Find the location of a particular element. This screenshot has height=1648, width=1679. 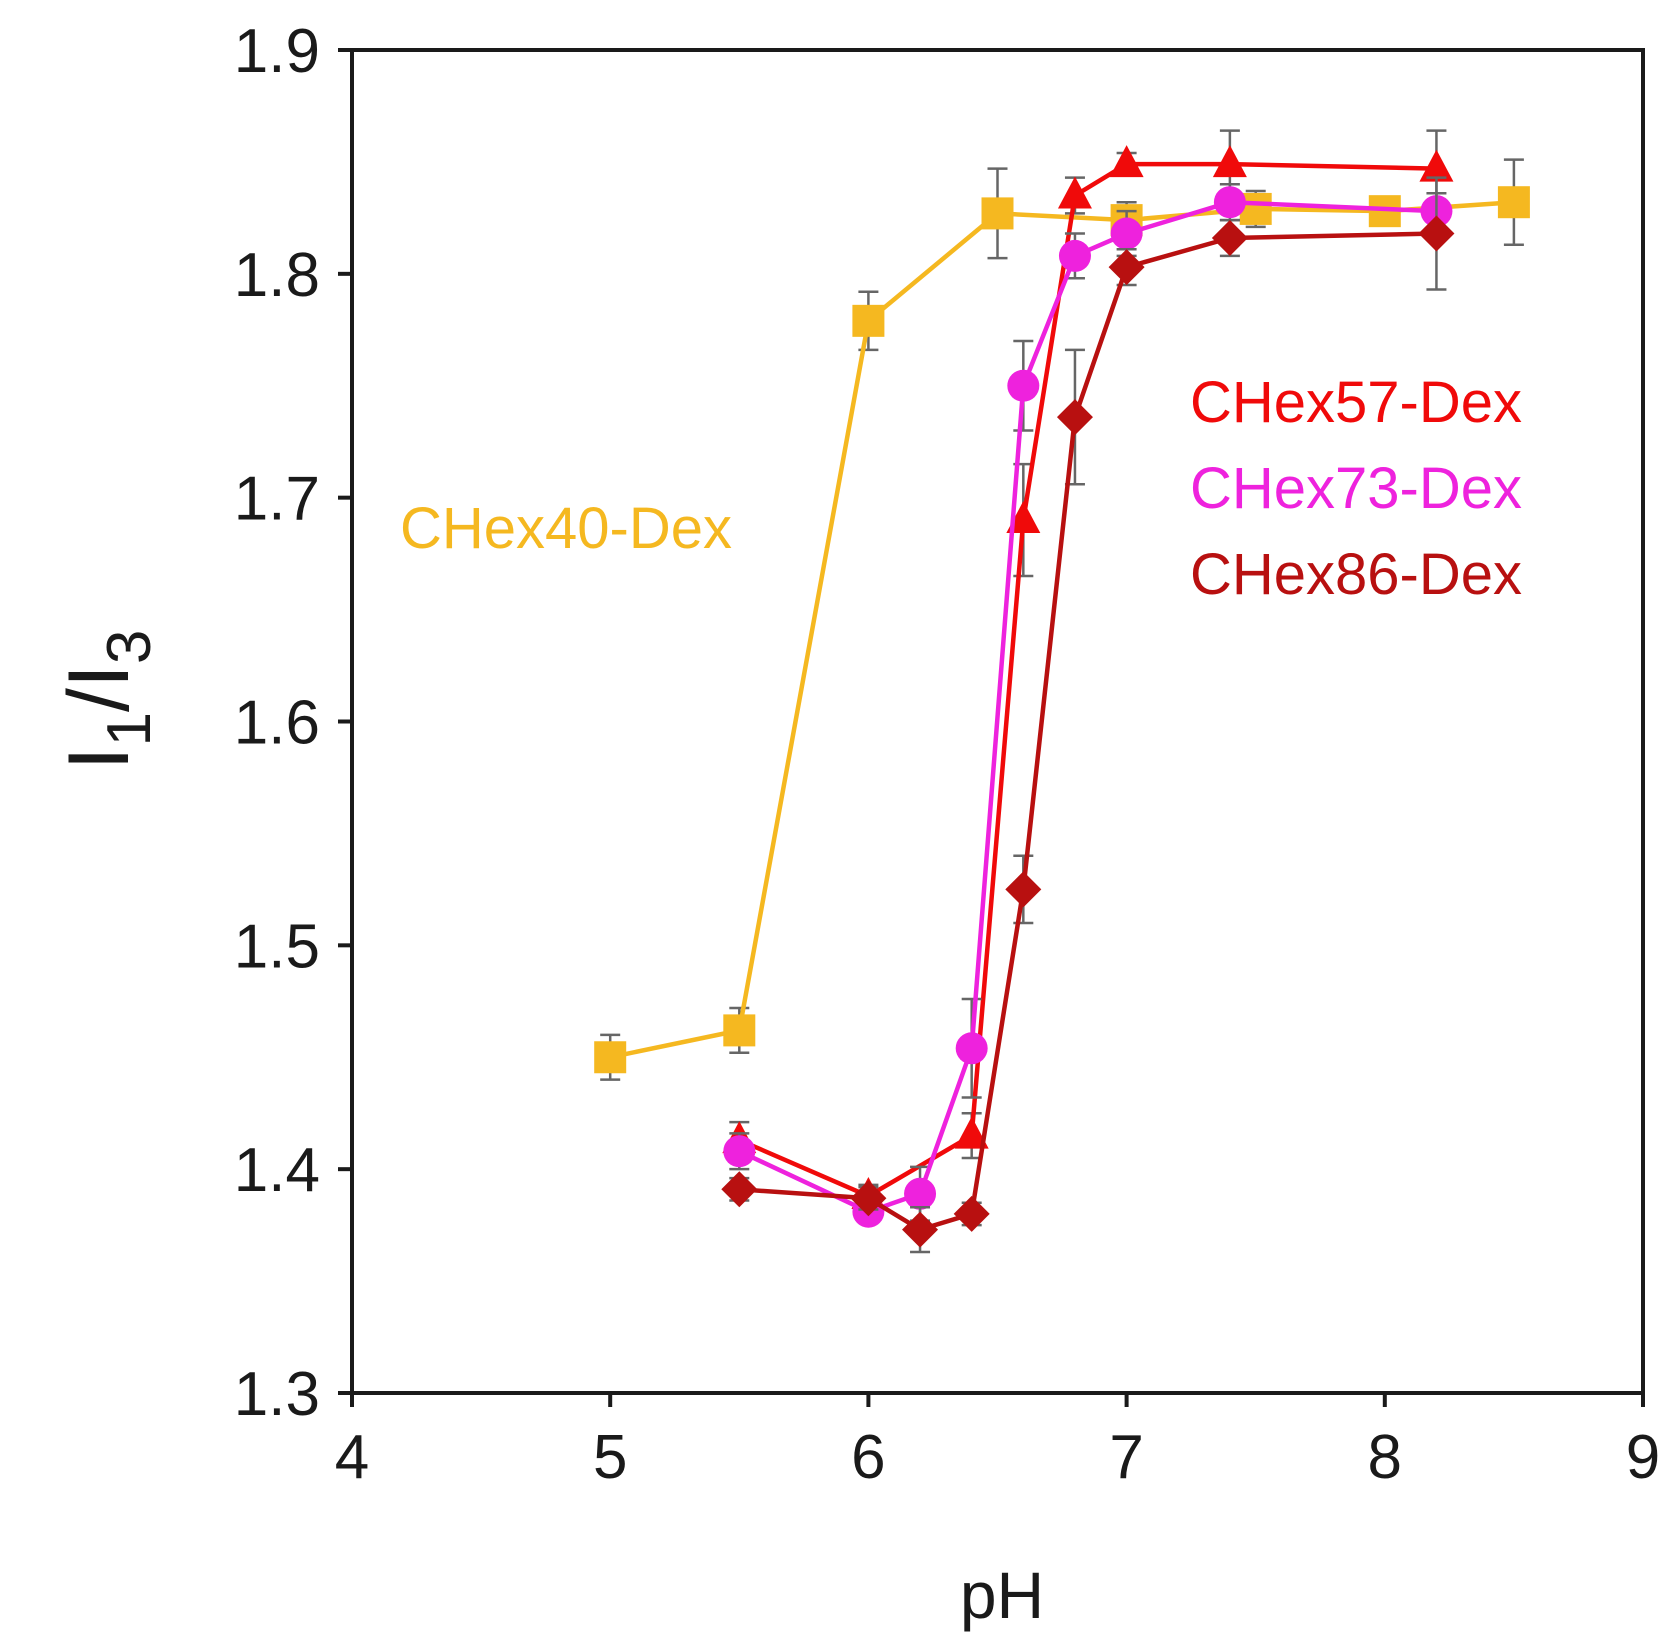

series-label-chex40: CHex40-Dex is located at coordinates (566, 528).